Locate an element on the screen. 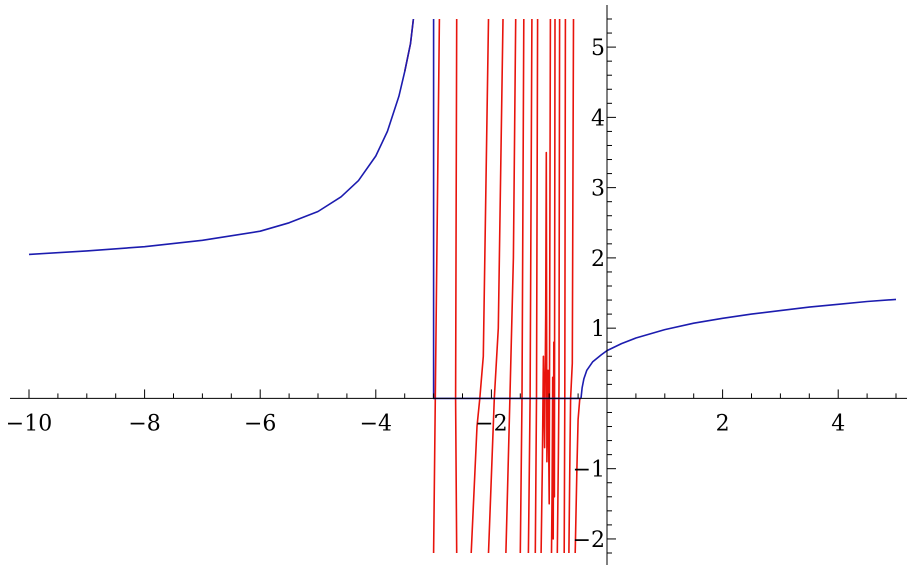  y-tick-label: 3 is located at coordinates (598, 189).